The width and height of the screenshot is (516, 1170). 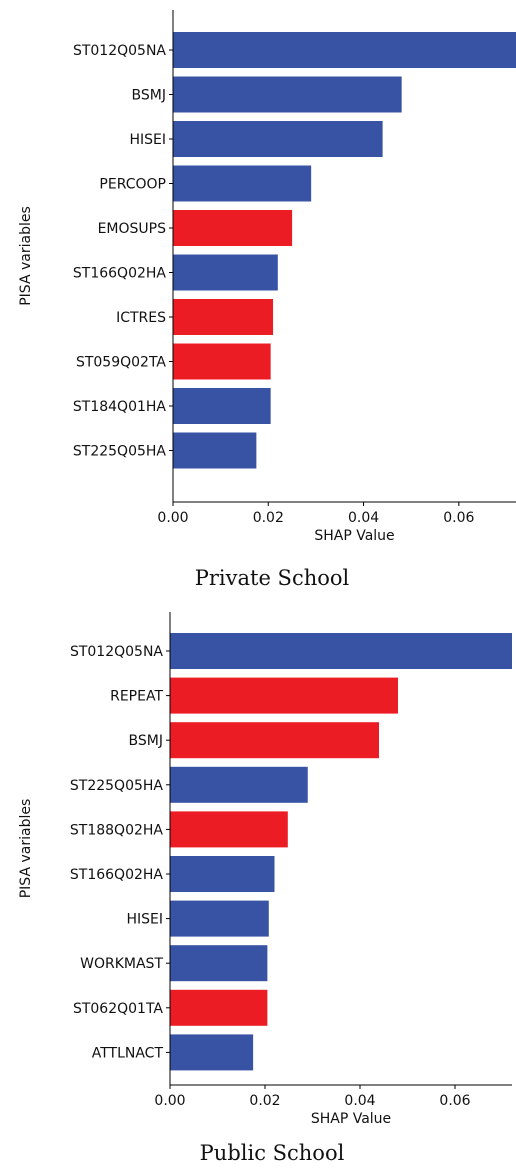 What do you see at coordinates (132, 185) in the screenshot?
I see `y-tick-label: PERCOOP` at bounding box center [132, 185].